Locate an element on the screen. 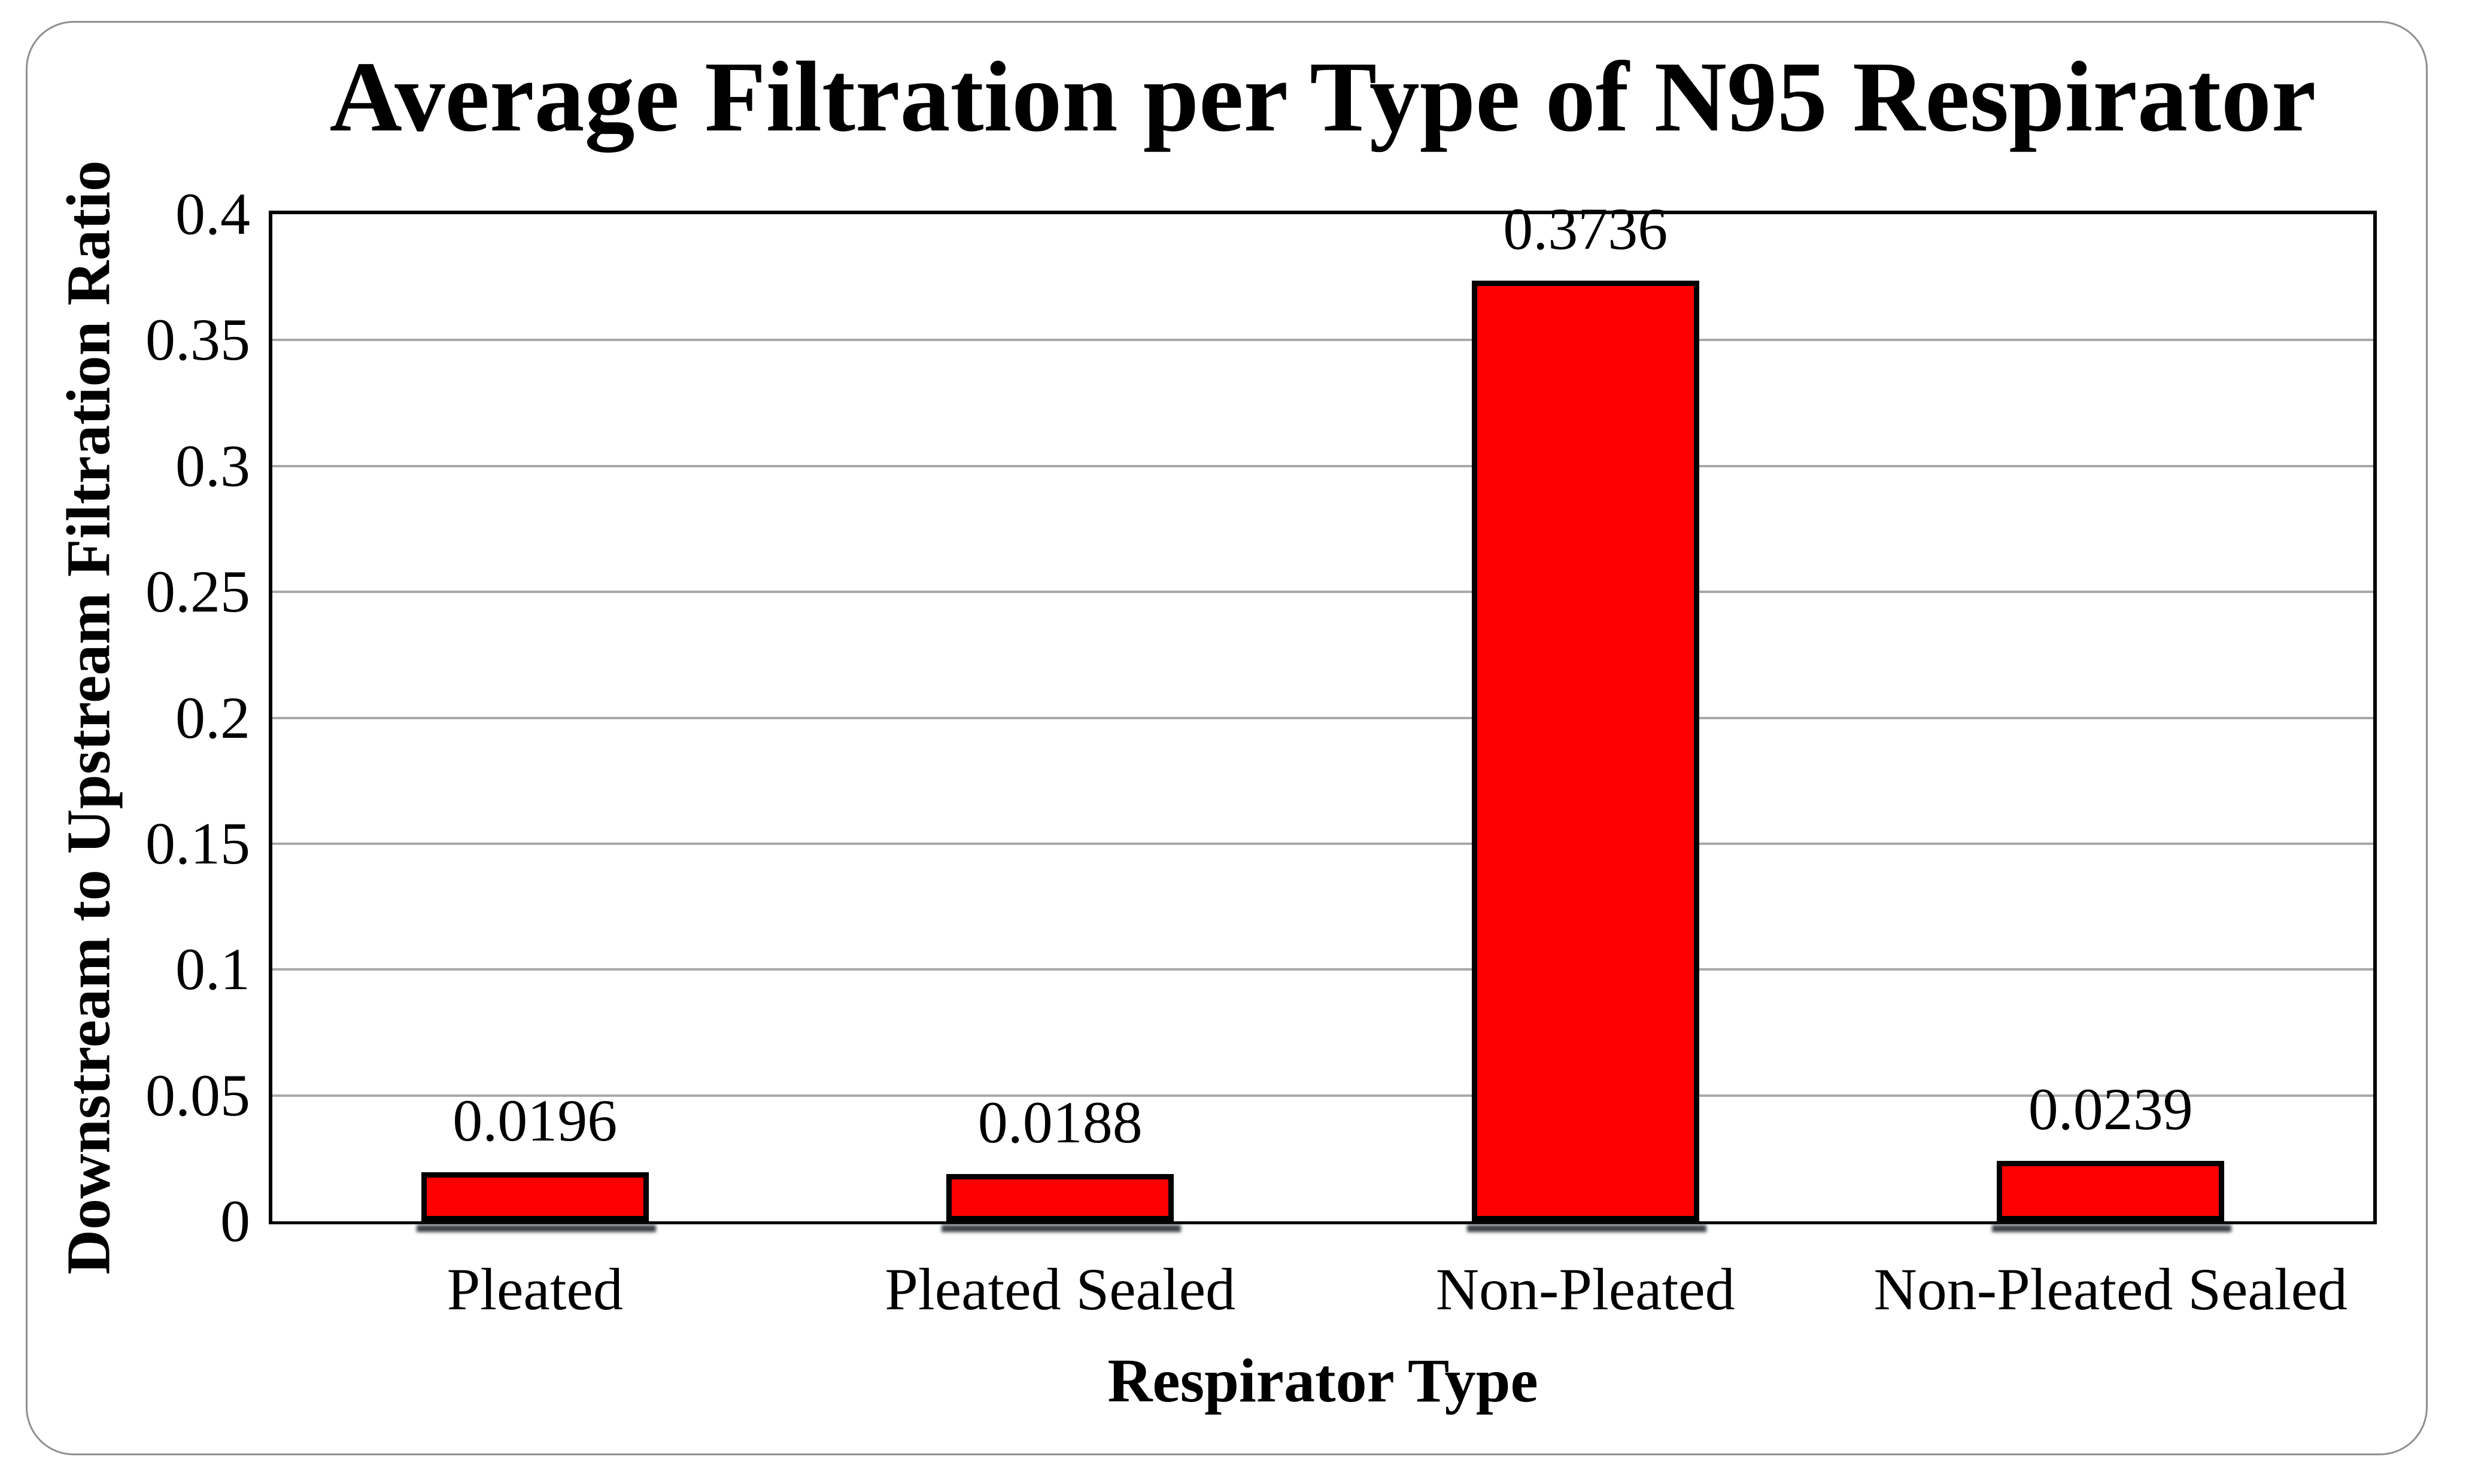  y-tick-label: 0.25 is located at coordinates (198, 591).